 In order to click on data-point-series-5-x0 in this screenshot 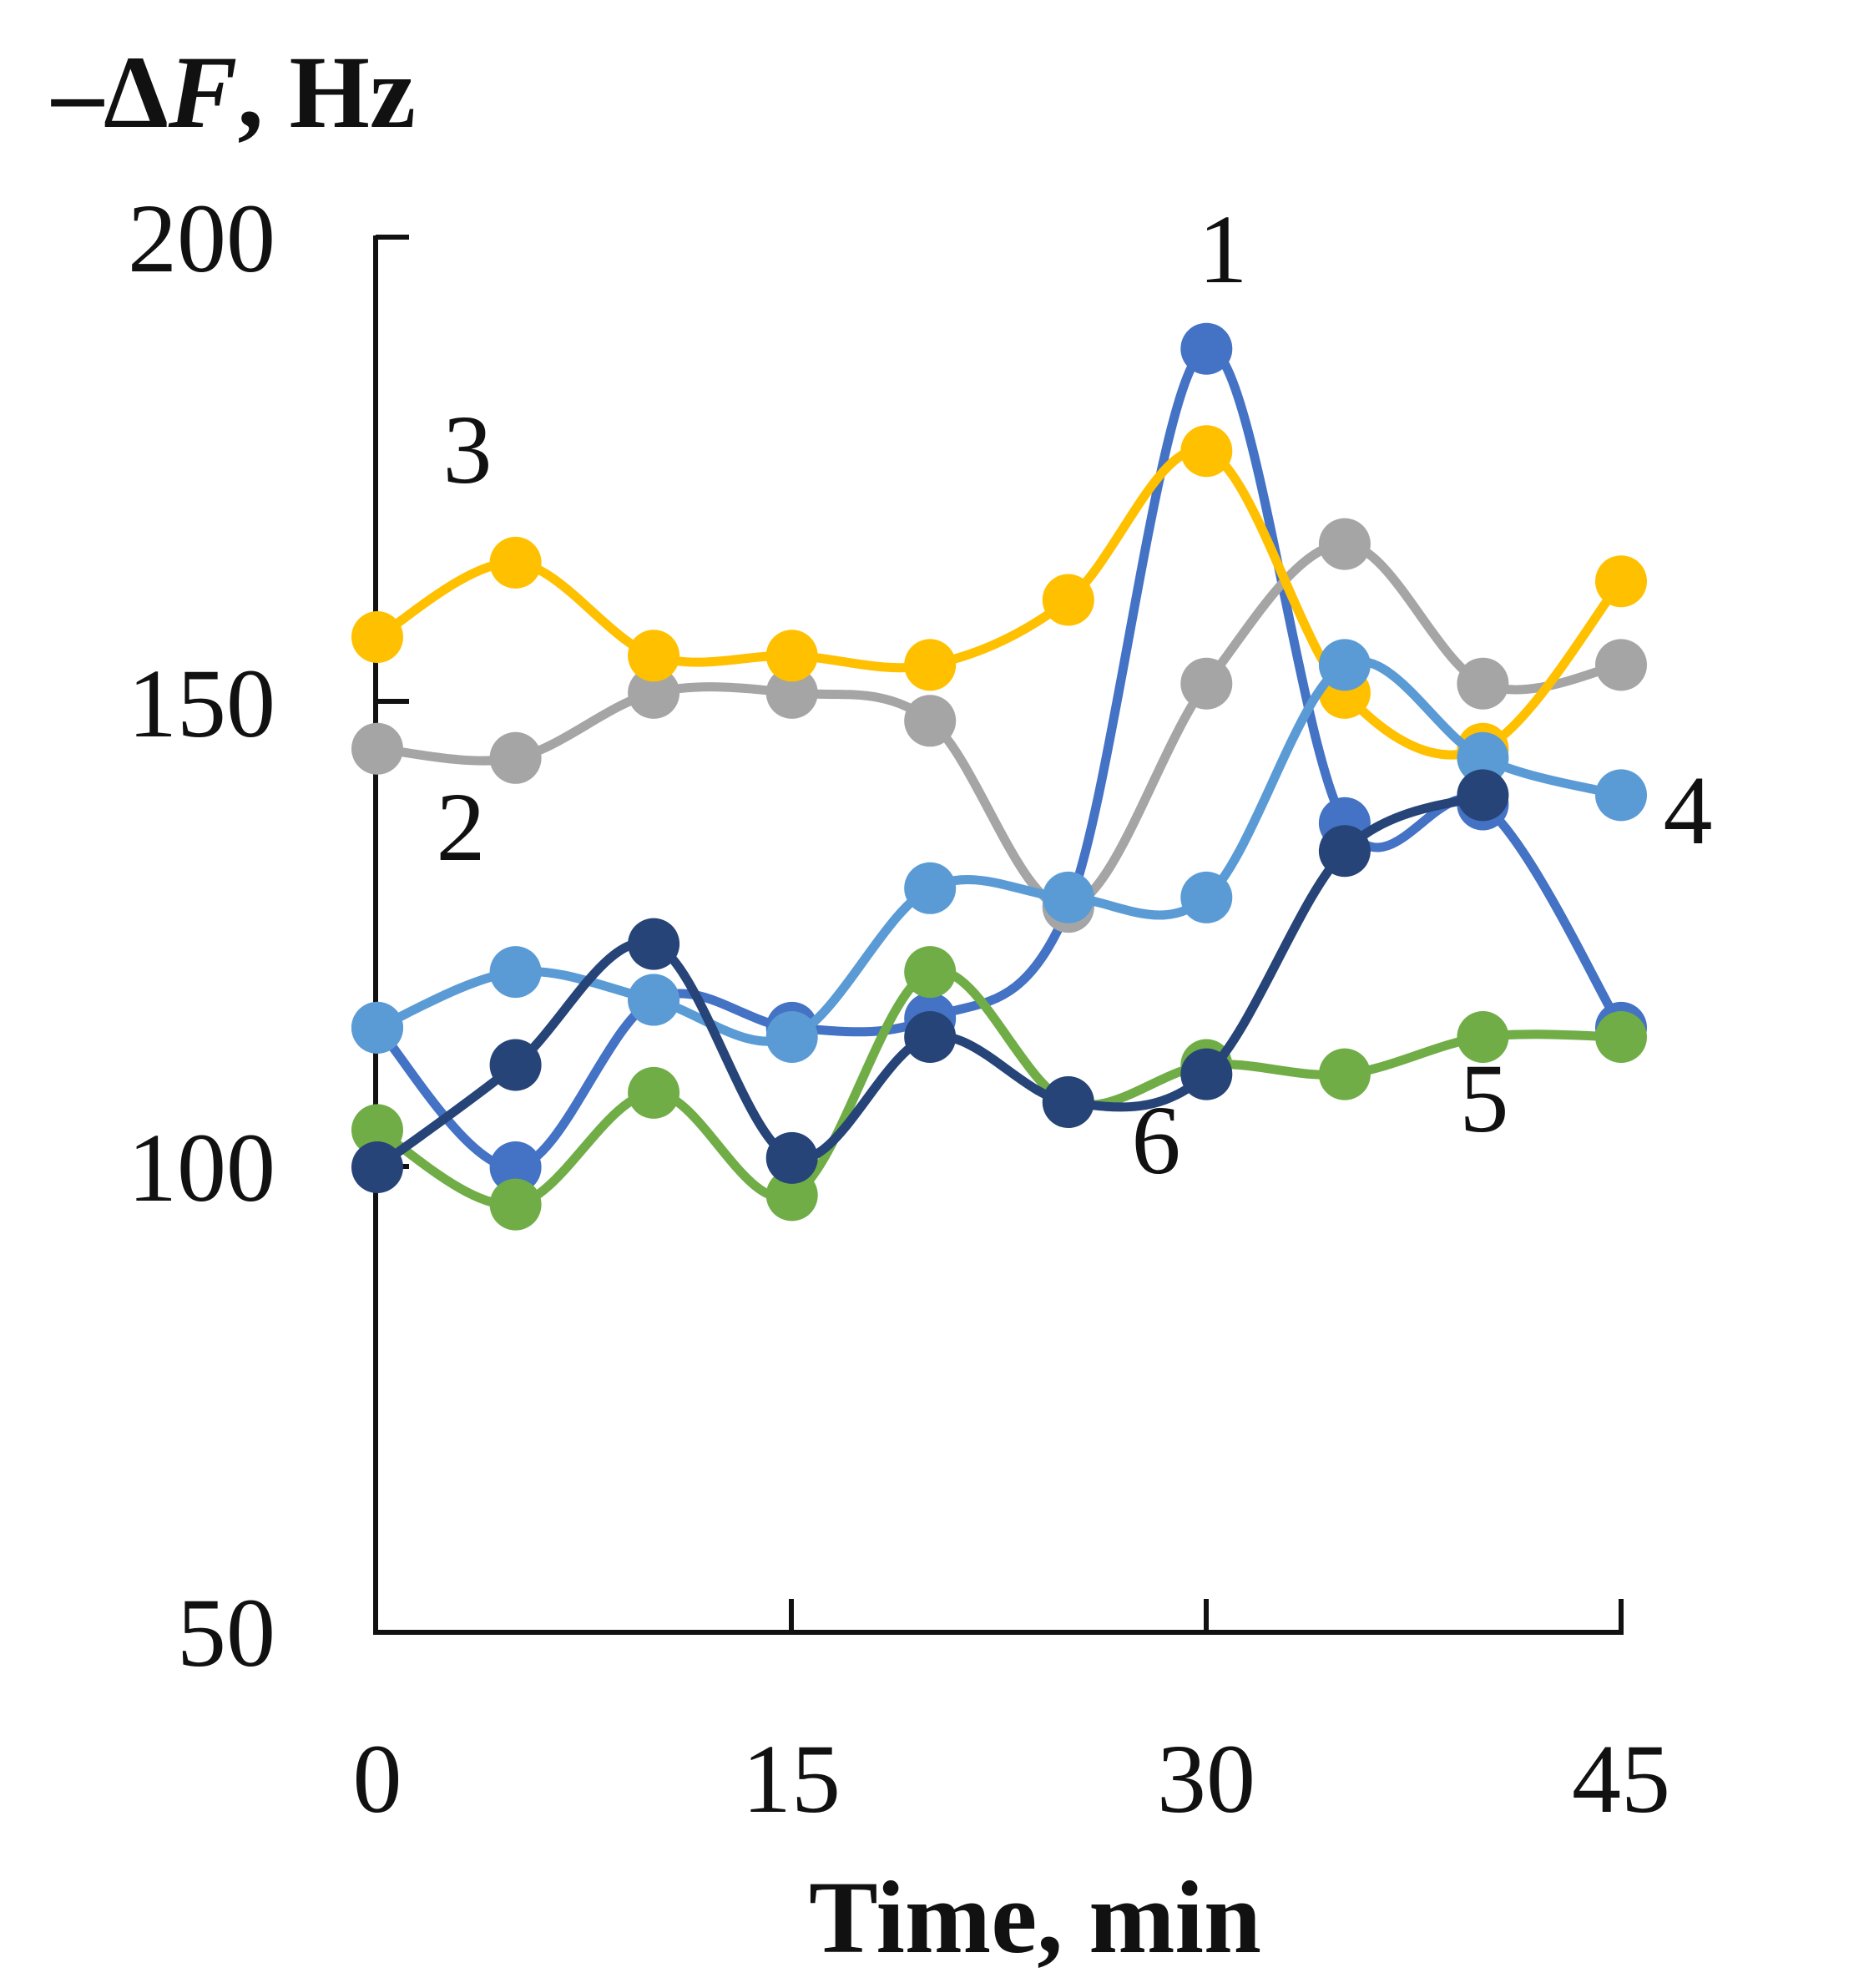, I will do `click(377, 1130)`.